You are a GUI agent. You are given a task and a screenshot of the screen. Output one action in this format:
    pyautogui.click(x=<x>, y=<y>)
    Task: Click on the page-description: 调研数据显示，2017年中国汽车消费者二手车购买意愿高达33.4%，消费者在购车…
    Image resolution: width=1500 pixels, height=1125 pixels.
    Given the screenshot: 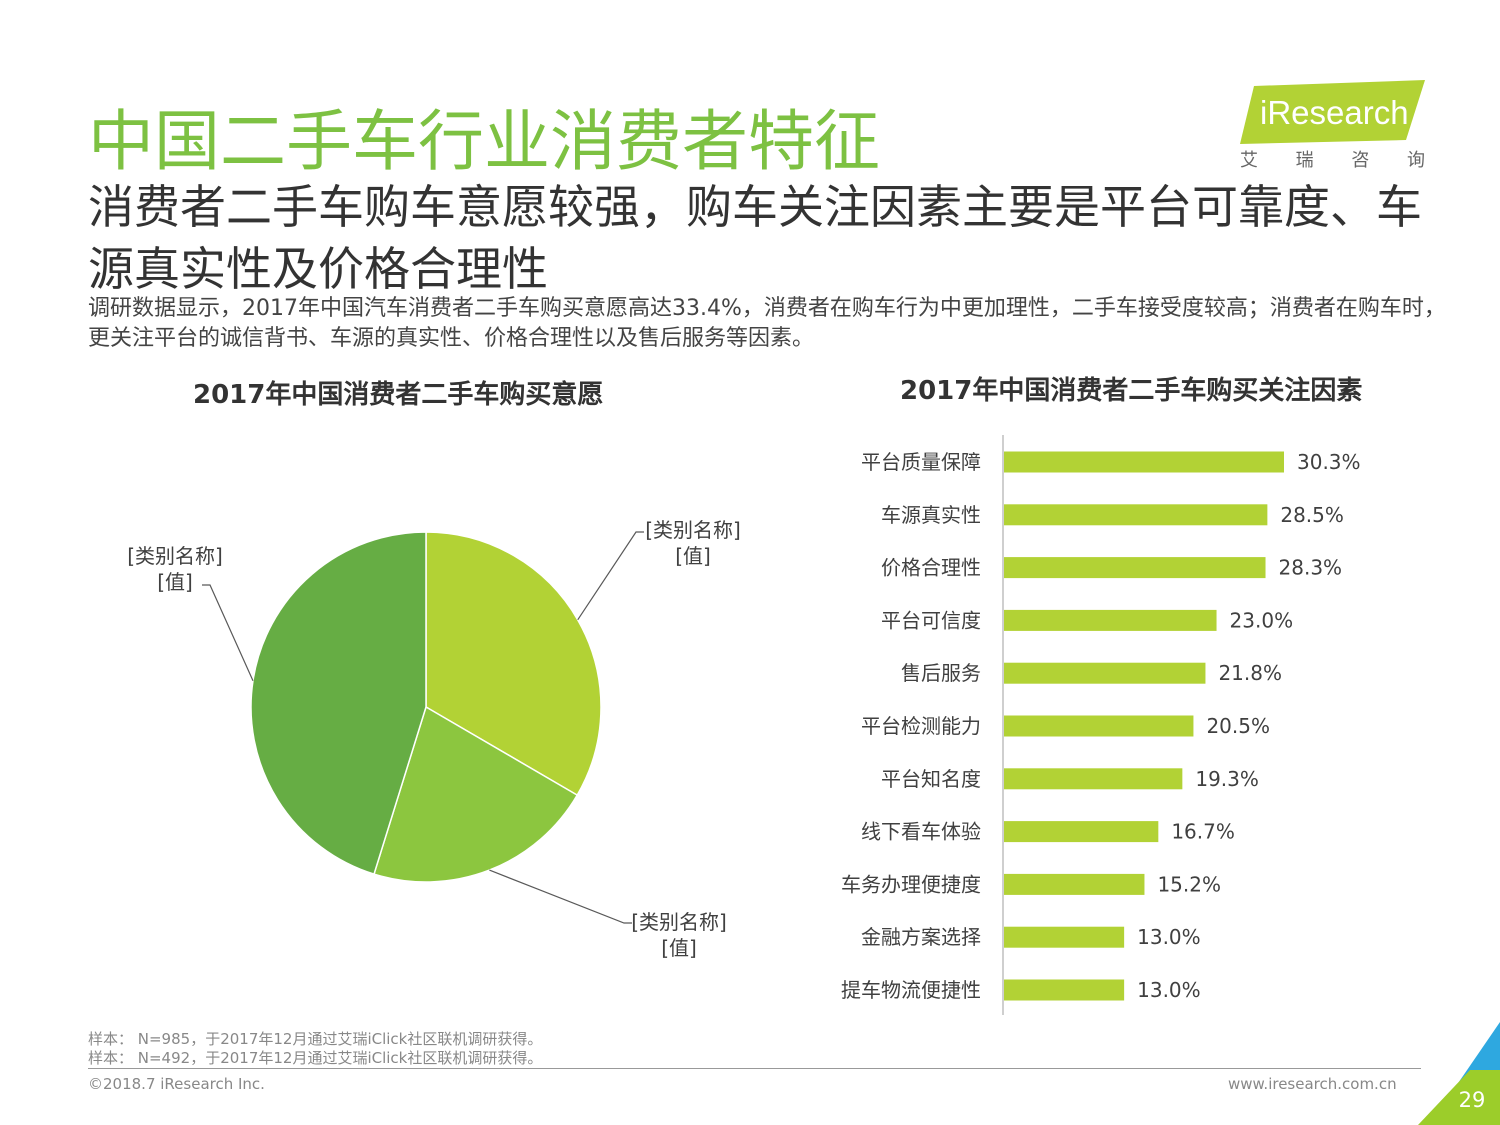 What is the action you would take?
    pyautogui.click(x=767, y=323)
    